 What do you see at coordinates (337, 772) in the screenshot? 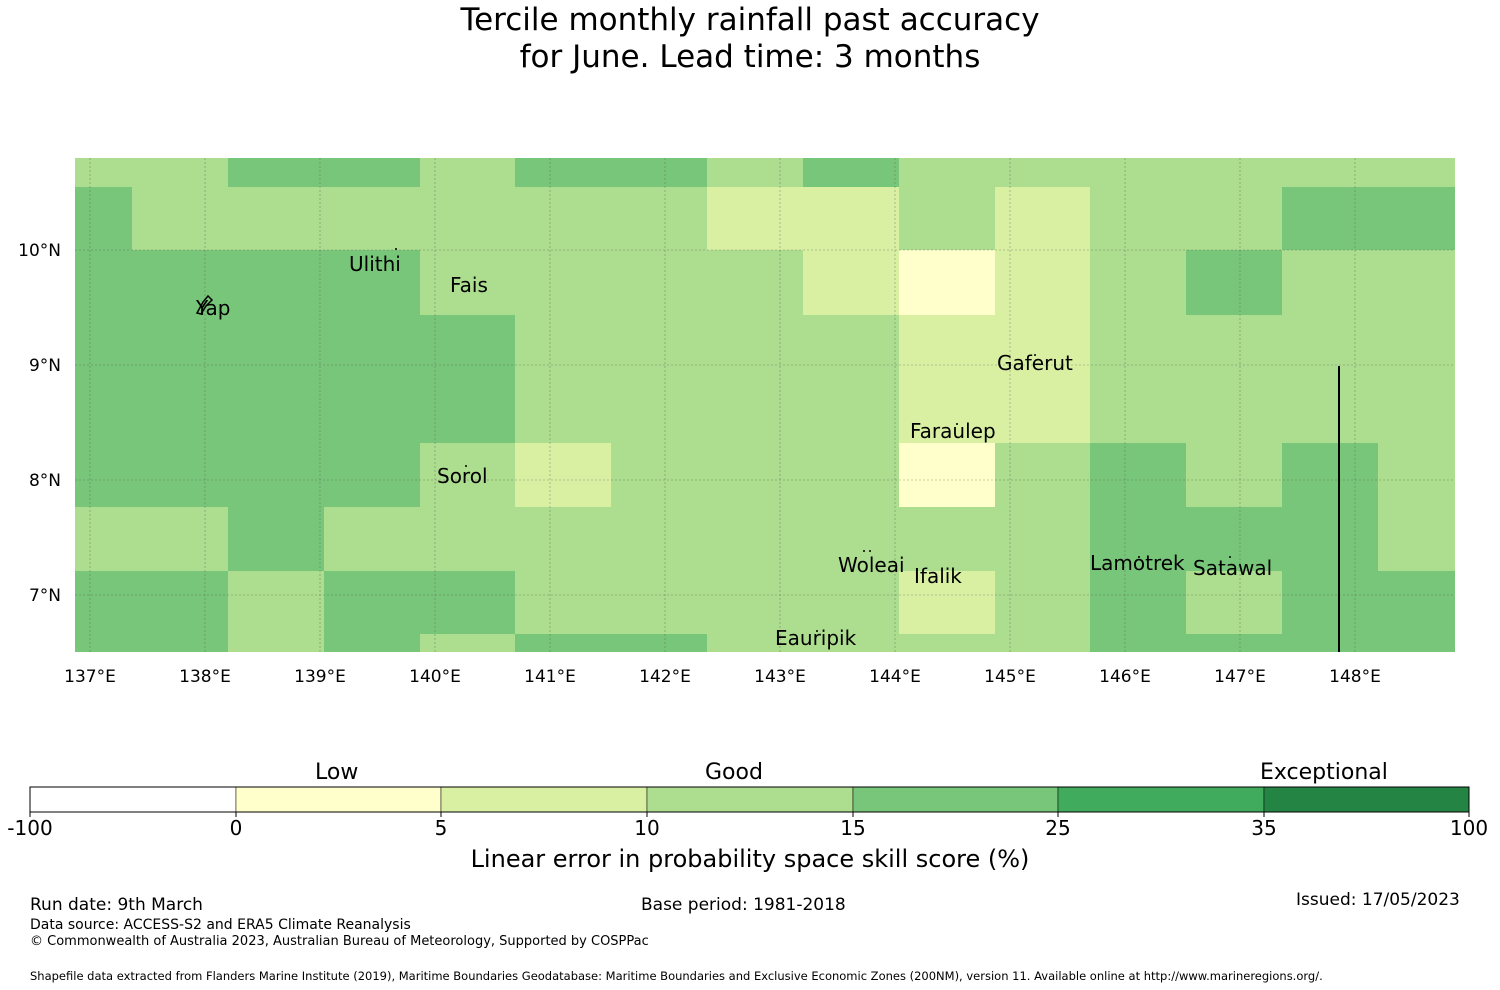
I see `category-low: Low` at bounding box center [337, 772].